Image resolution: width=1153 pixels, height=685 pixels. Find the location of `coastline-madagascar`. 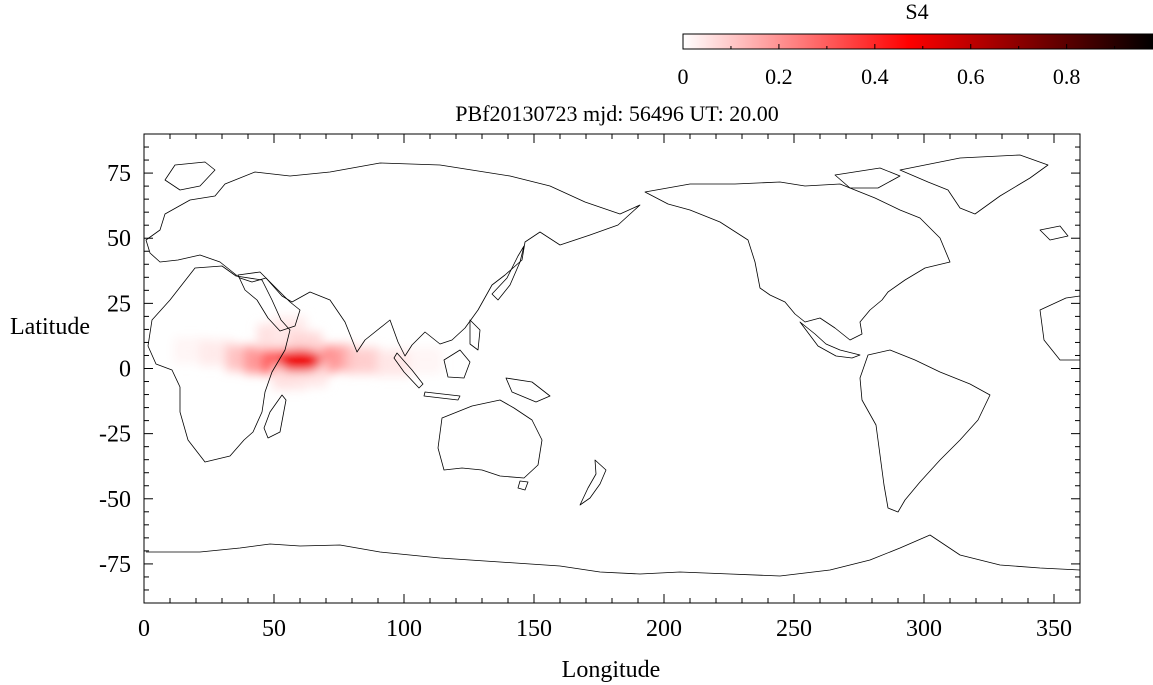

coastline-madagascar is located at coordinates (275, 416).